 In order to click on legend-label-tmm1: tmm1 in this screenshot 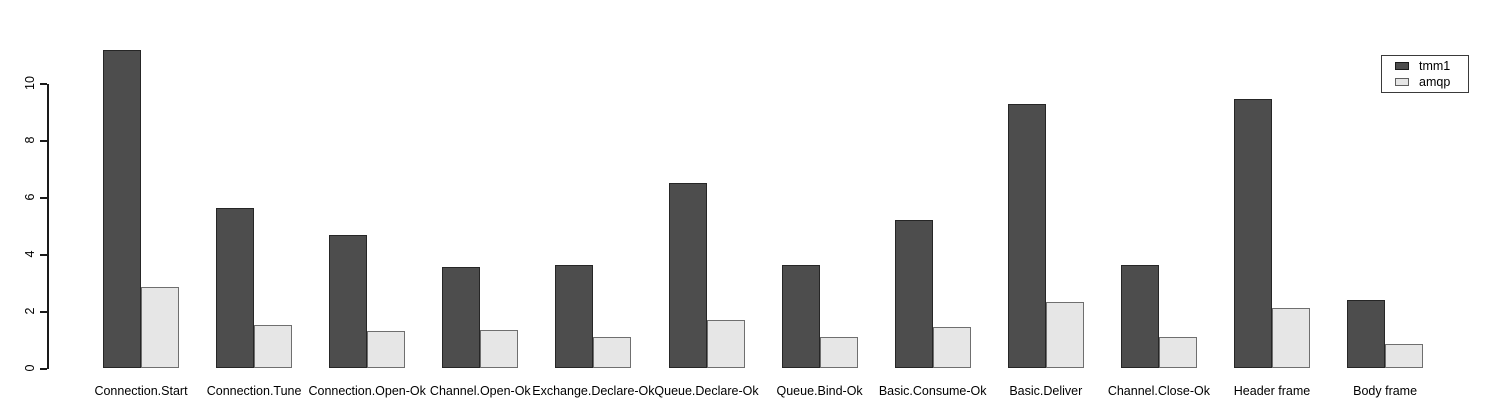, I will do `click(1435, 65)`.